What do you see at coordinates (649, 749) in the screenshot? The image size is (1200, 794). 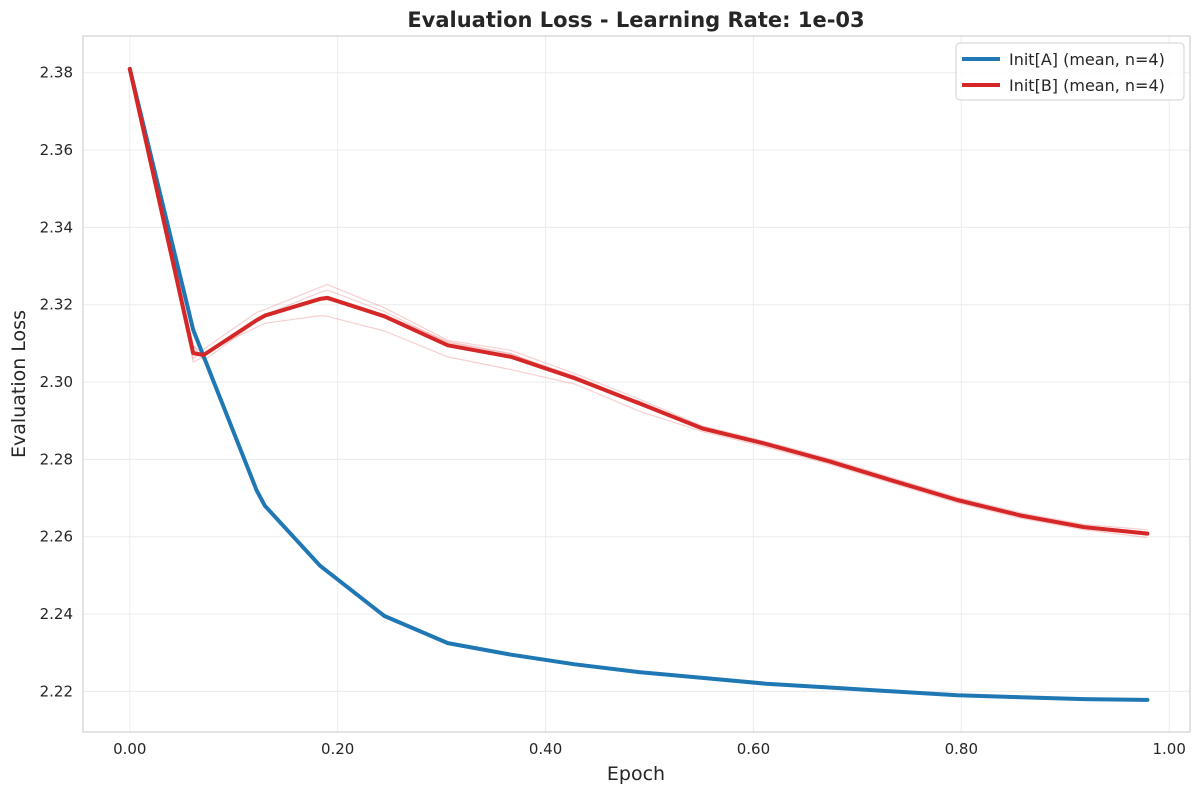 I see `x-axis-ticks: 0.00 0.20 0.40 0.60 0.80 1.00` at bounding box center [649, 749].